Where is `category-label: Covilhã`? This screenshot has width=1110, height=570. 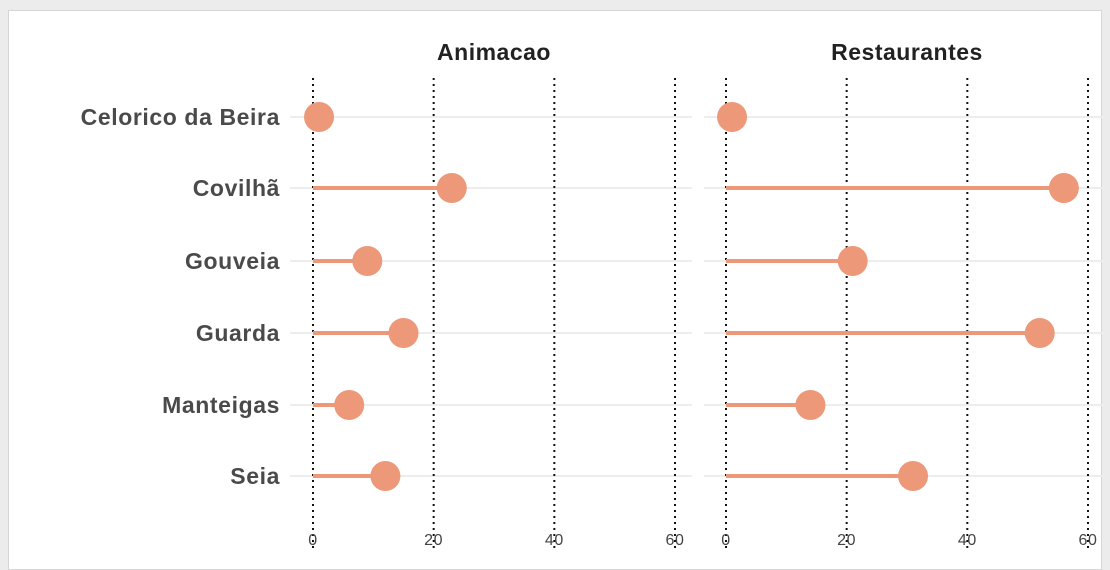
category-label: Covilhã is located at coordinates (236, 188).